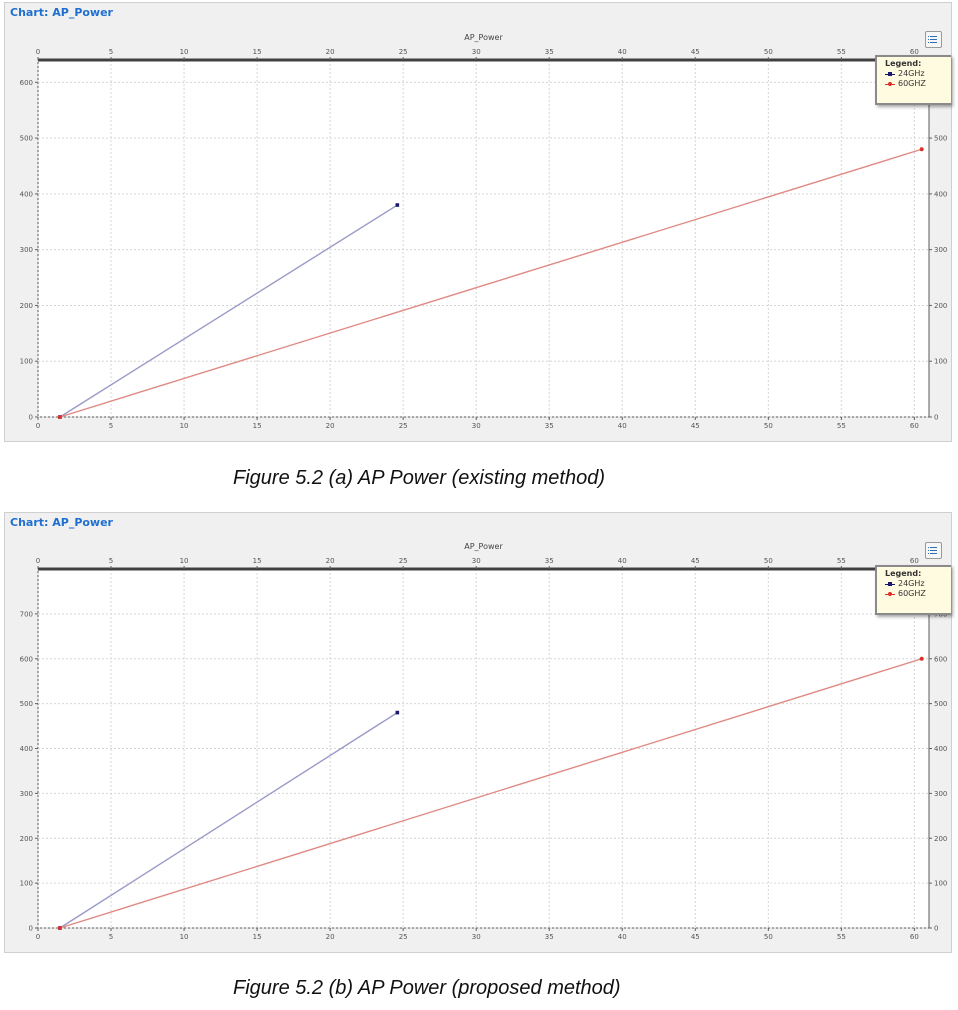 Image resolution: width=958 pixels, height=1010 pixels. What do you see at coordinates (768, 937) in the screenshot?
I see `x-tick-label-bottom: 50` at bounding box center [768, 937].